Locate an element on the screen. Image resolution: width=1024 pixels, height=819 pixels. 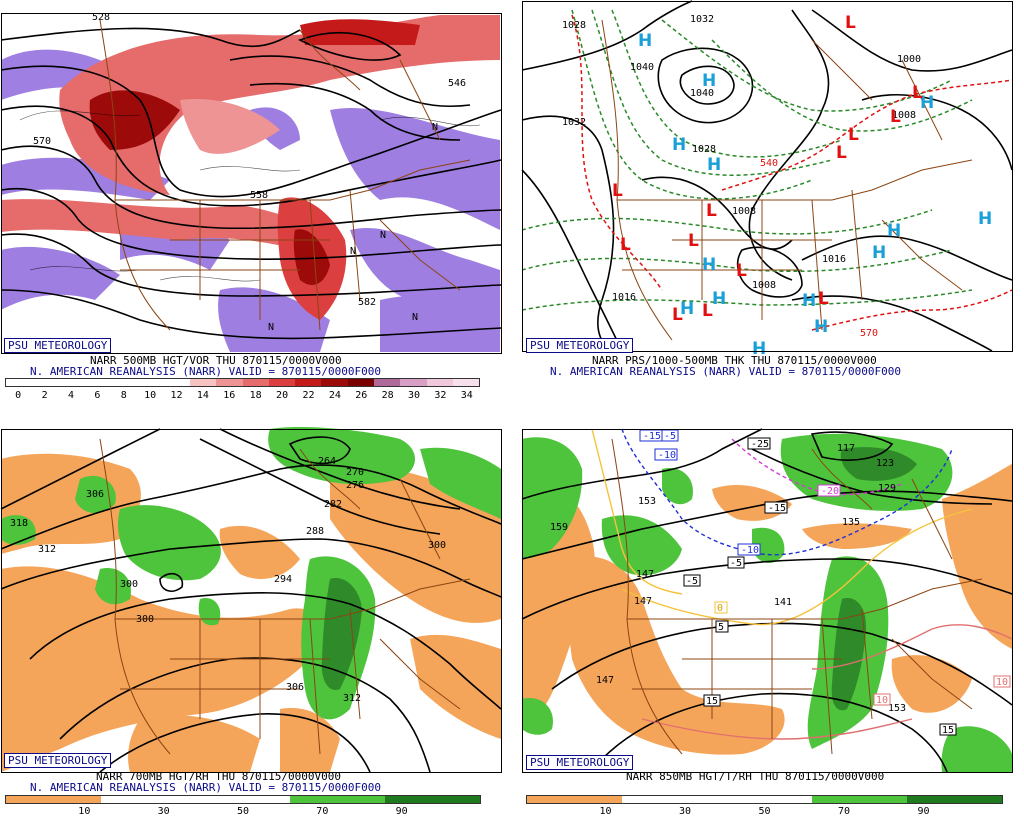
isobar-label: 1008 is located at coordinates (744, 211).